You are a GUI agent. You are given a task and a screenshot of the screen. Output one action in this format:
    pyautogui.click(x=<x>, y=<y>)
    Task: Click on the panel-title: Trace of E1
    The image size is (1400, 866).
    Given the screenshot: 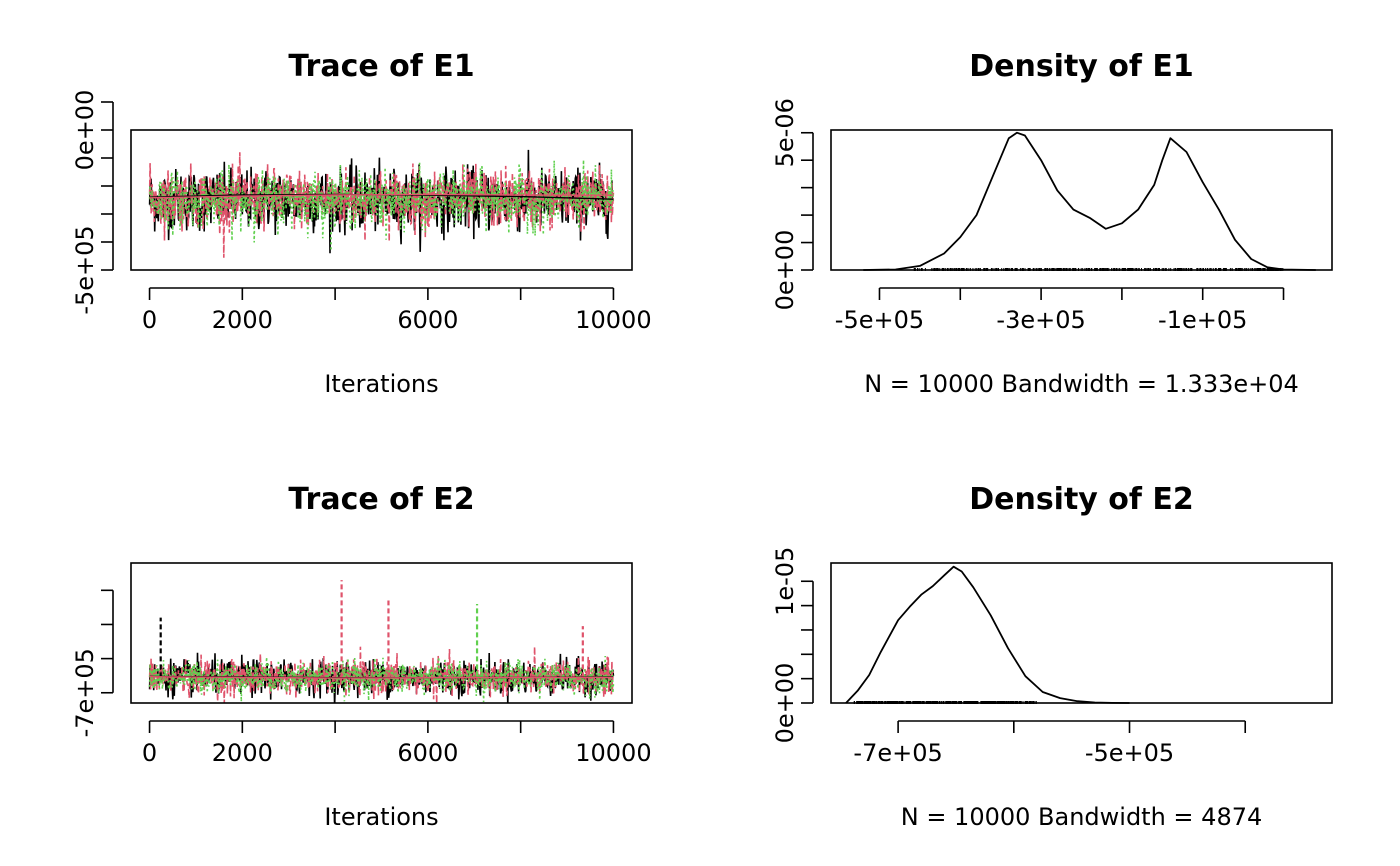 What is the action you would take?
    pyautogui.click(x=381, y=66)
    